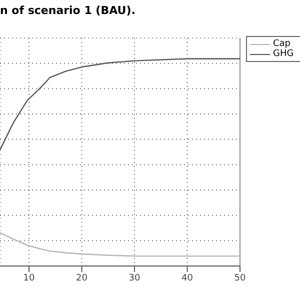 This screenshot has width=300, height=300. I want to click on legend-label: GHG, so click(283, 54).